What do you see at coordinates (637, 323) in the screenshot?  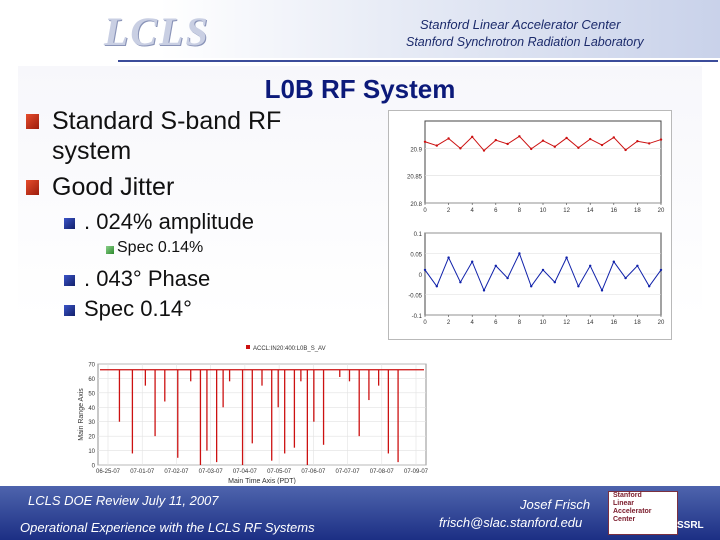 I see `phase-x-tick-label: 18` at bounding box center [637, 323].